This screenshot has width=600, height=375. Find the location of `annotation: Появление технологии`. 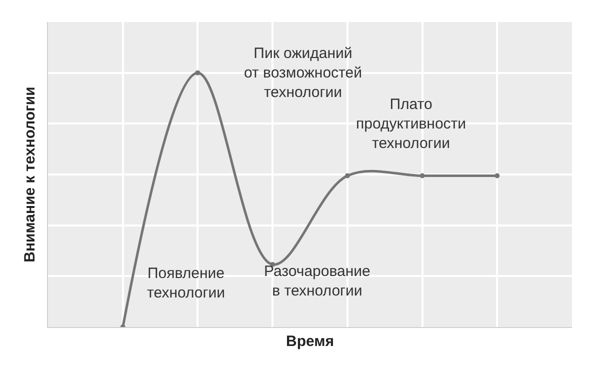

annotation: Появление технологии is located at coordinates (186, 283).